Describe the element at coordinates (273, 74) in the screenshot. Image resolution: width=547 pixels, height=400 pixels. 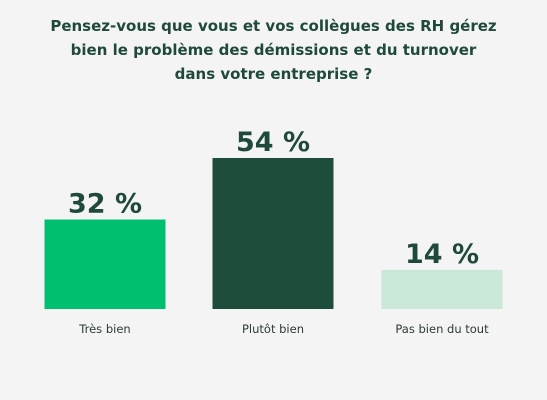
I see `chart-title-line-3: dans votre entreprise ?` at that location.